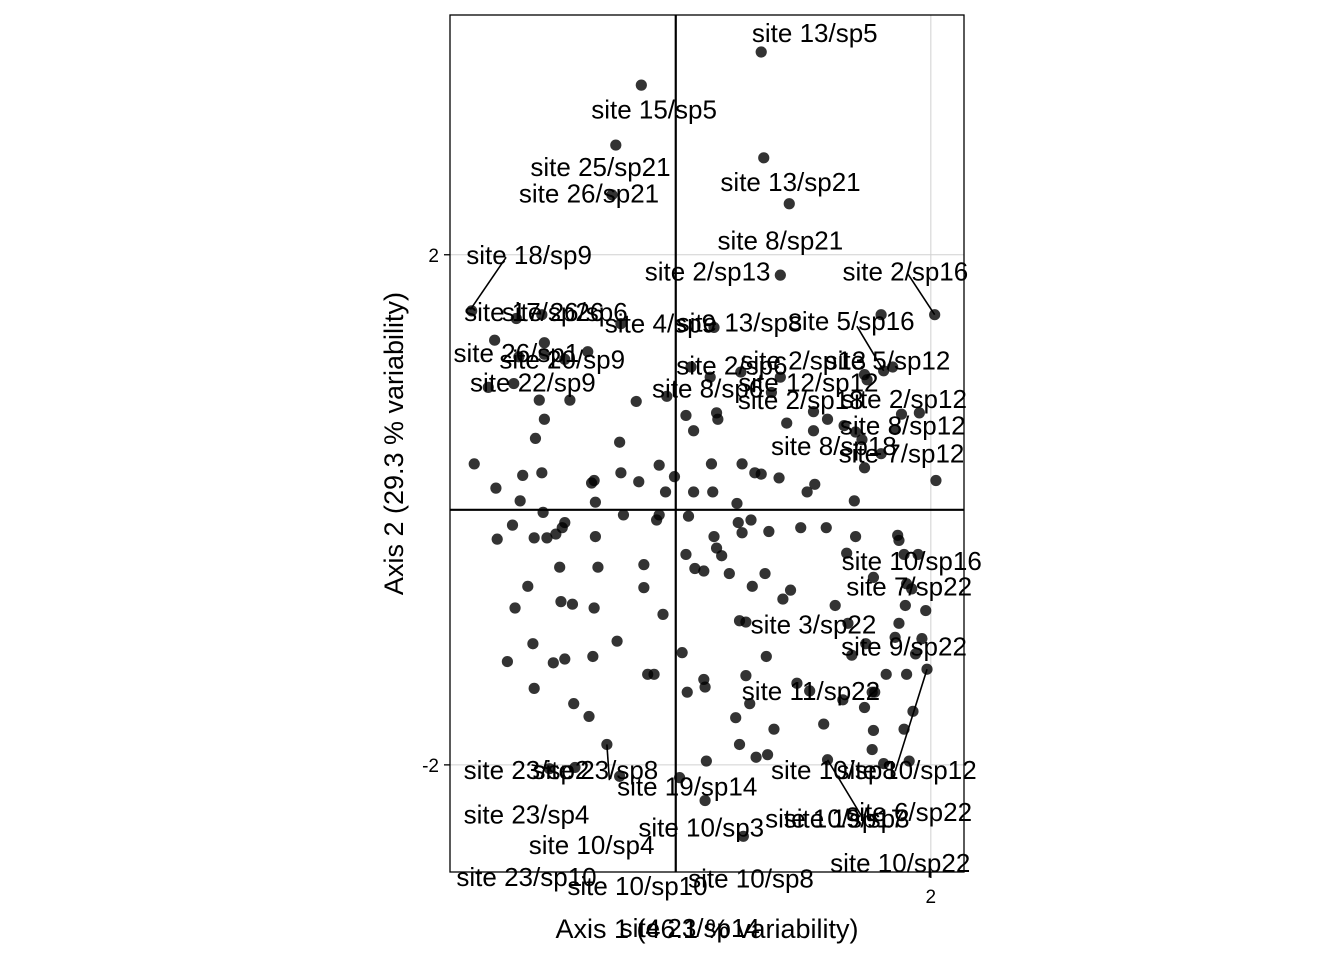 This screenshot has width=1344, height=960. What do you see at coordinates (904, 646) in the screenshot?
I see `point-label: site 9/sp22` at bounding box center [904, 646].